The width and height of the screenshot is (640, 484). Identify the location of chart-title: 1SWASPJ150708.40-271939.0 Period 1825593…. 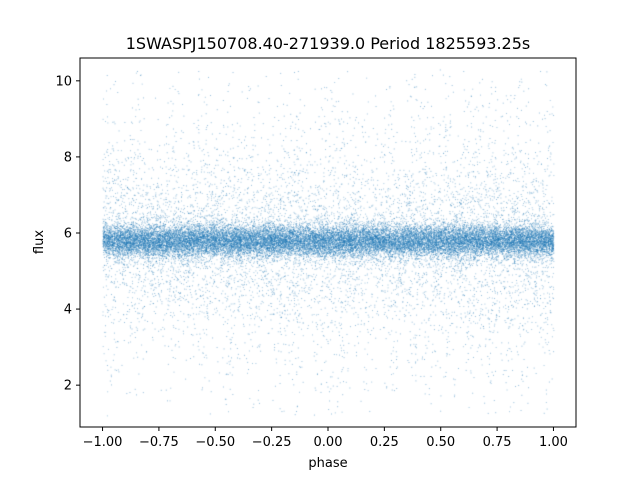
(328, 43).